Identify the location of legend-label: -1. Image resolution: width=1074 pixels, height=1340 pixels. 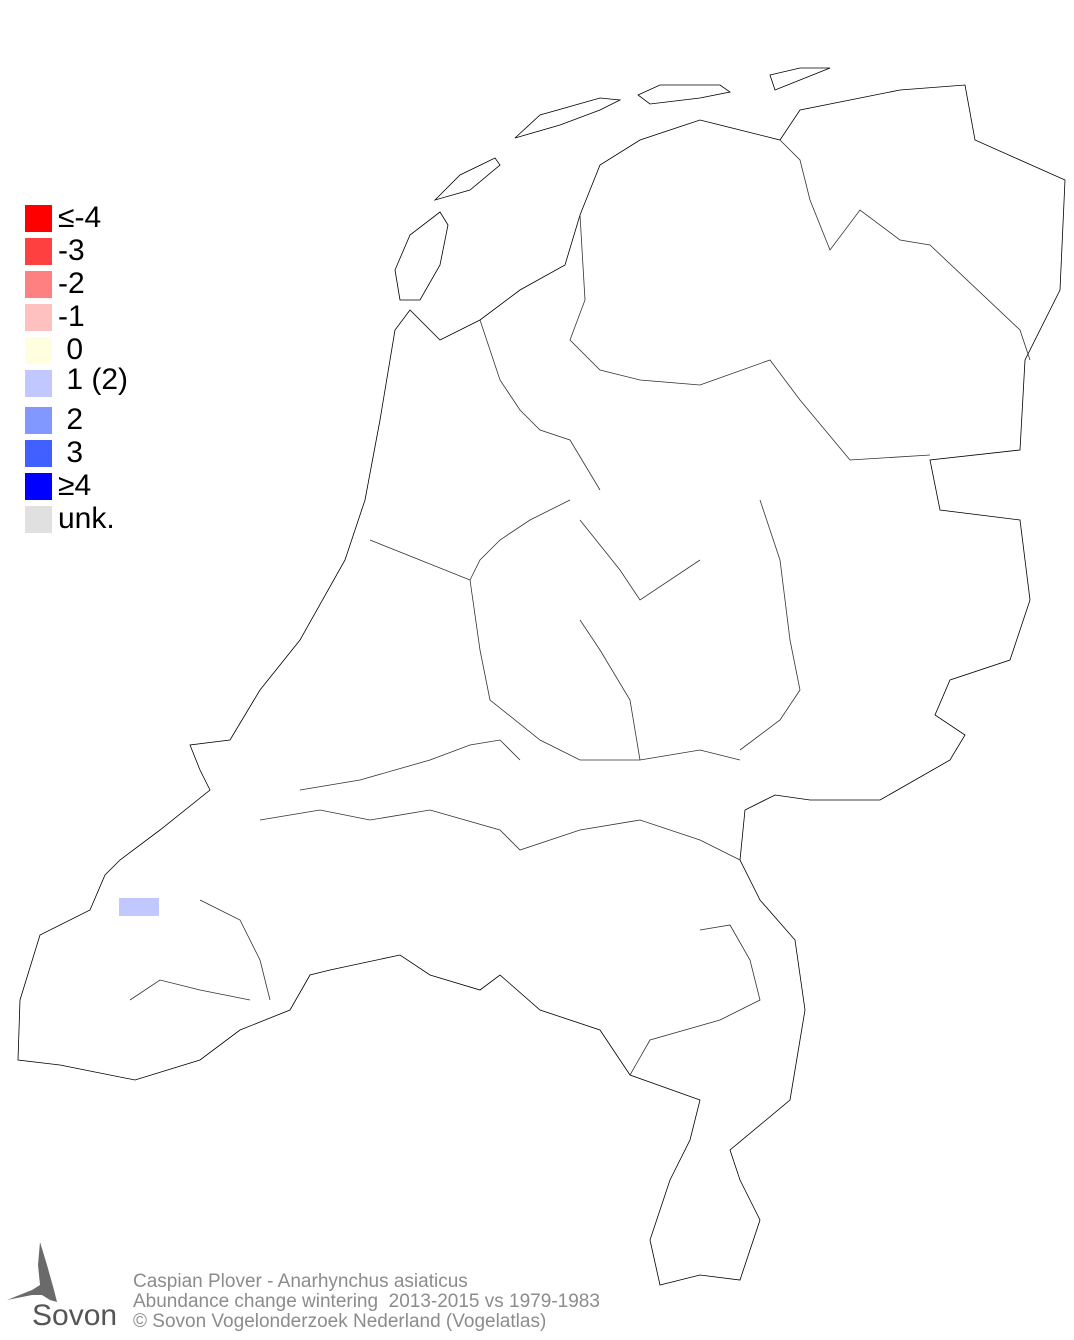
(71, 316).